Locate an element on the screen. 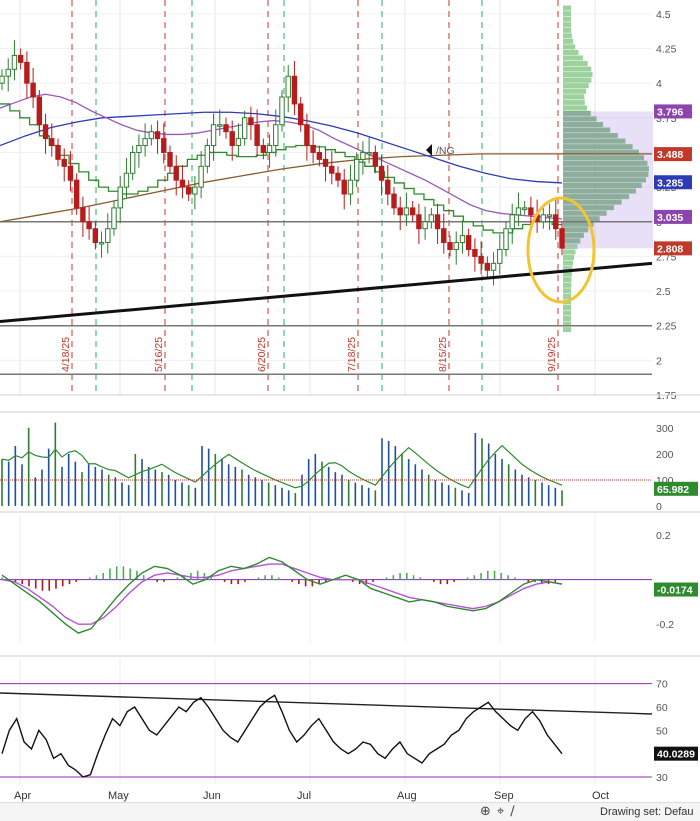 This screenshot has height=821, width=700. sma-green-step-line is located at coordinates (281, 168).